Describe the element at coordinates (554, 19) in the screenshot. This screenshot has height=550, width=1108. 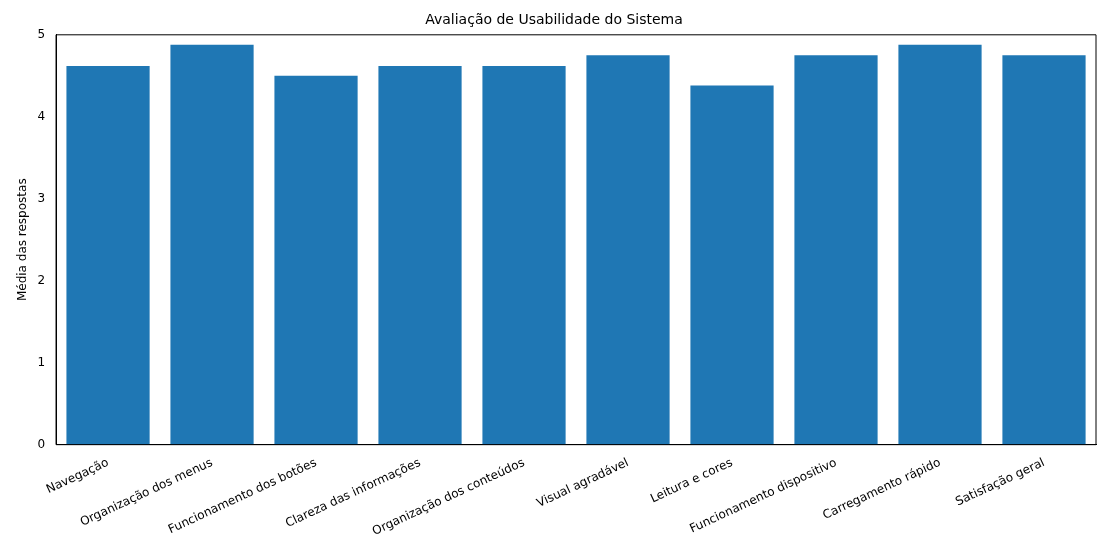
I see `chart-title: Avaliação de Usabilidade do Sistema` at that location.